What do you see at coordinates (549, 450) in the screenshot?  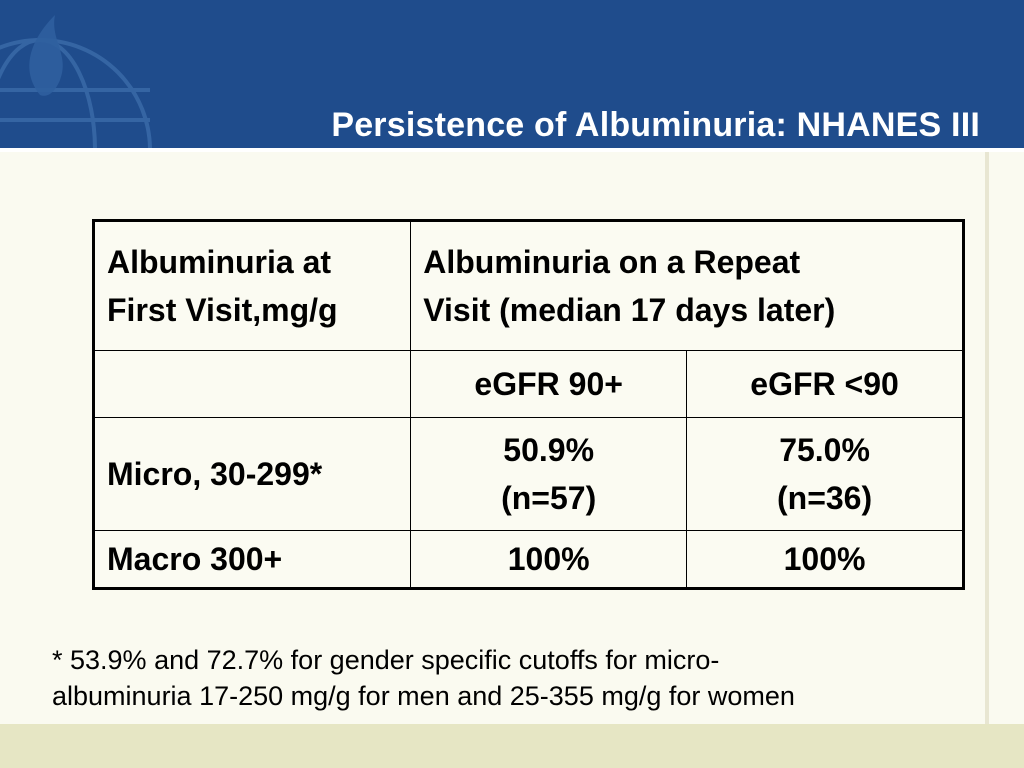 I see `micro-egfr-high-value: 50.9%` at bounding box center [549, 450].